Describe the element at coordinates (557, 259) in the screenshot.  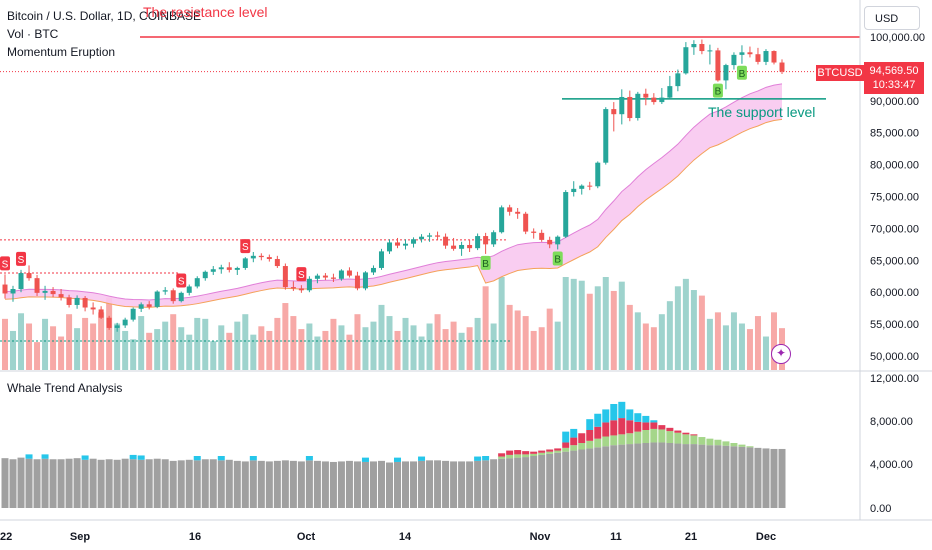
I see `buy-marker-label: B` at that location.